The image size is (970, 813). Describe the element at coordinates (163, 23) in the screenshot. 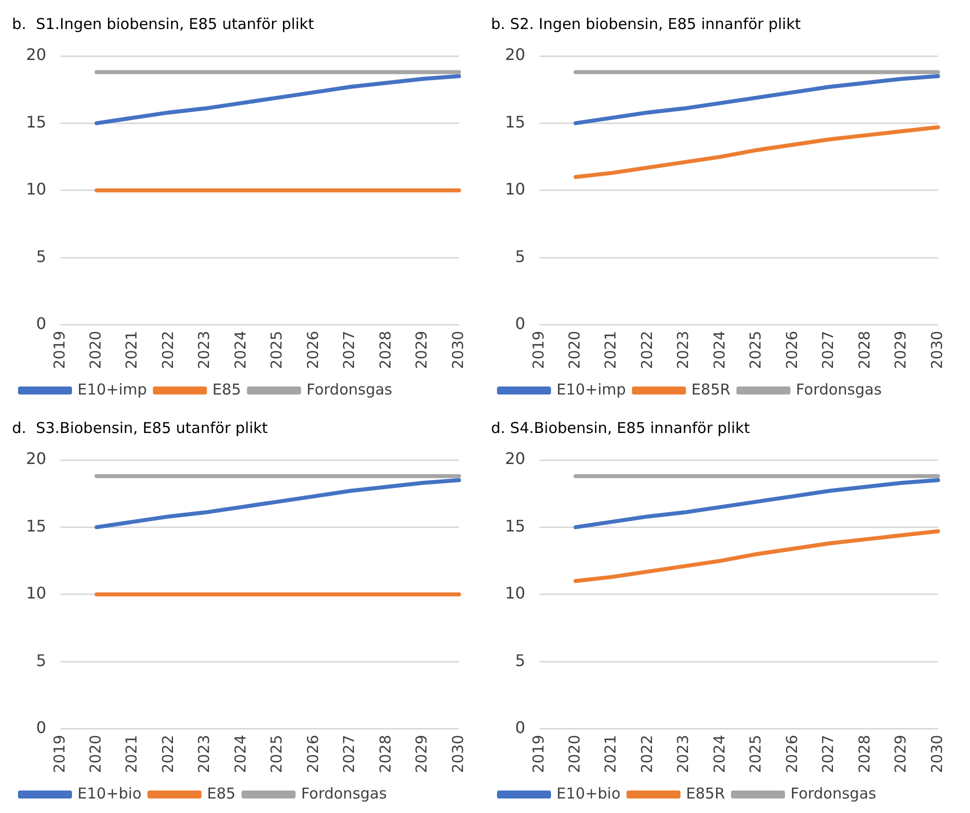

I see `chart-title: b. S1.Ingen biobensin, E85 utanför plikt` at that location.